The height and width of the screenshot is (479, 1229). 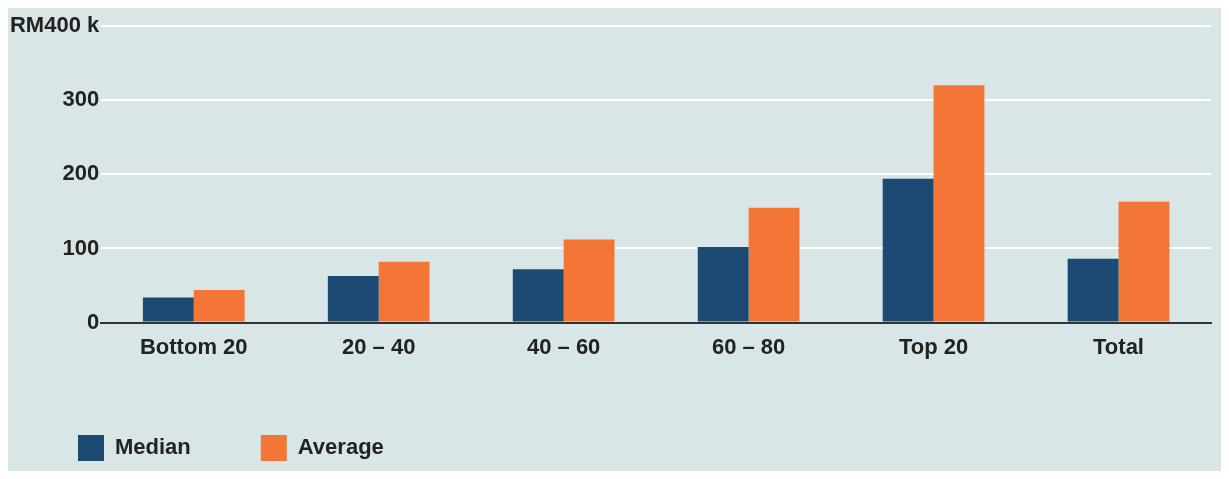 What do you see at coordinates (748, 346) in the screenshot?
I see `x-tick-label: 60 – 80` at bounding box center [748, 346].